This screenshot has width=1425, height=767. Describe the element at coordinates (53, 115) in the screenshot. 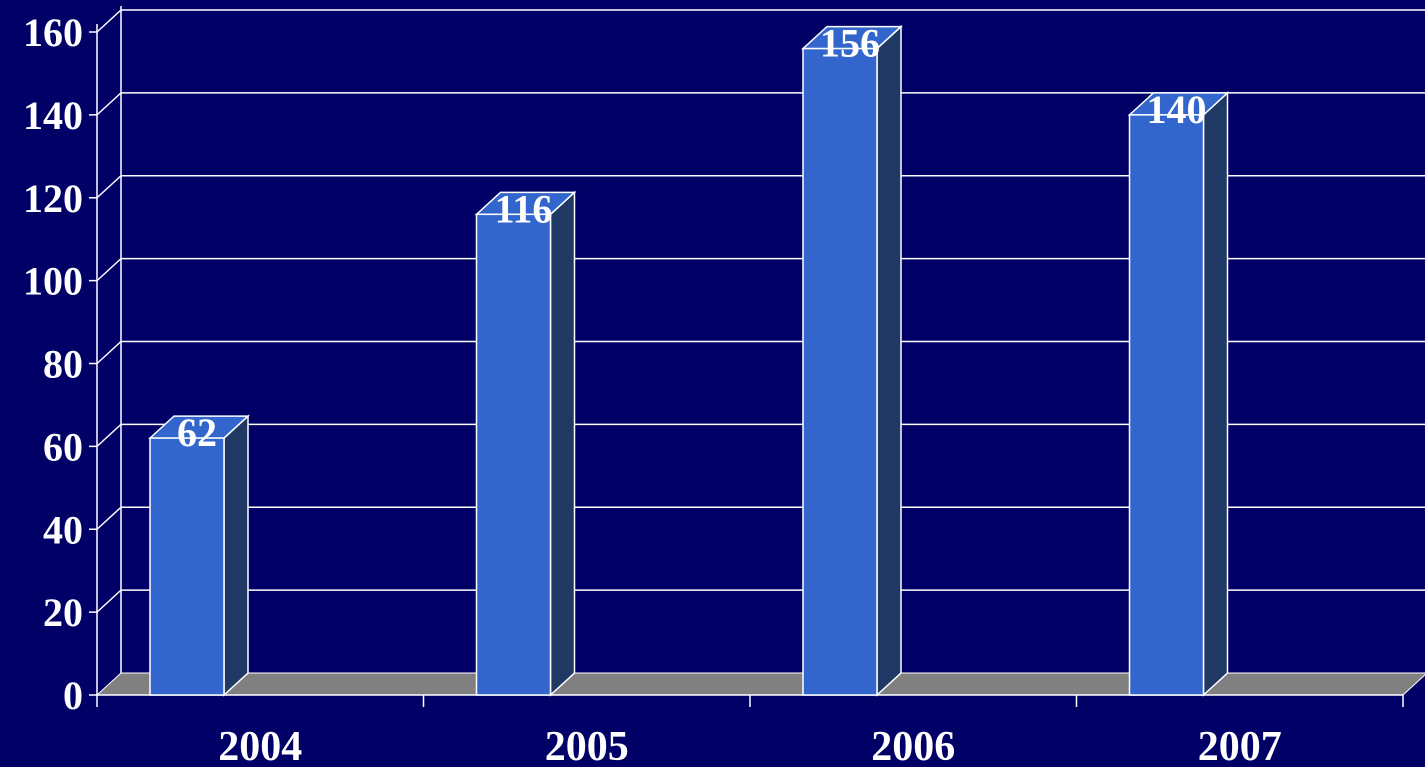

I see `y-tick-label: 140` at that location.